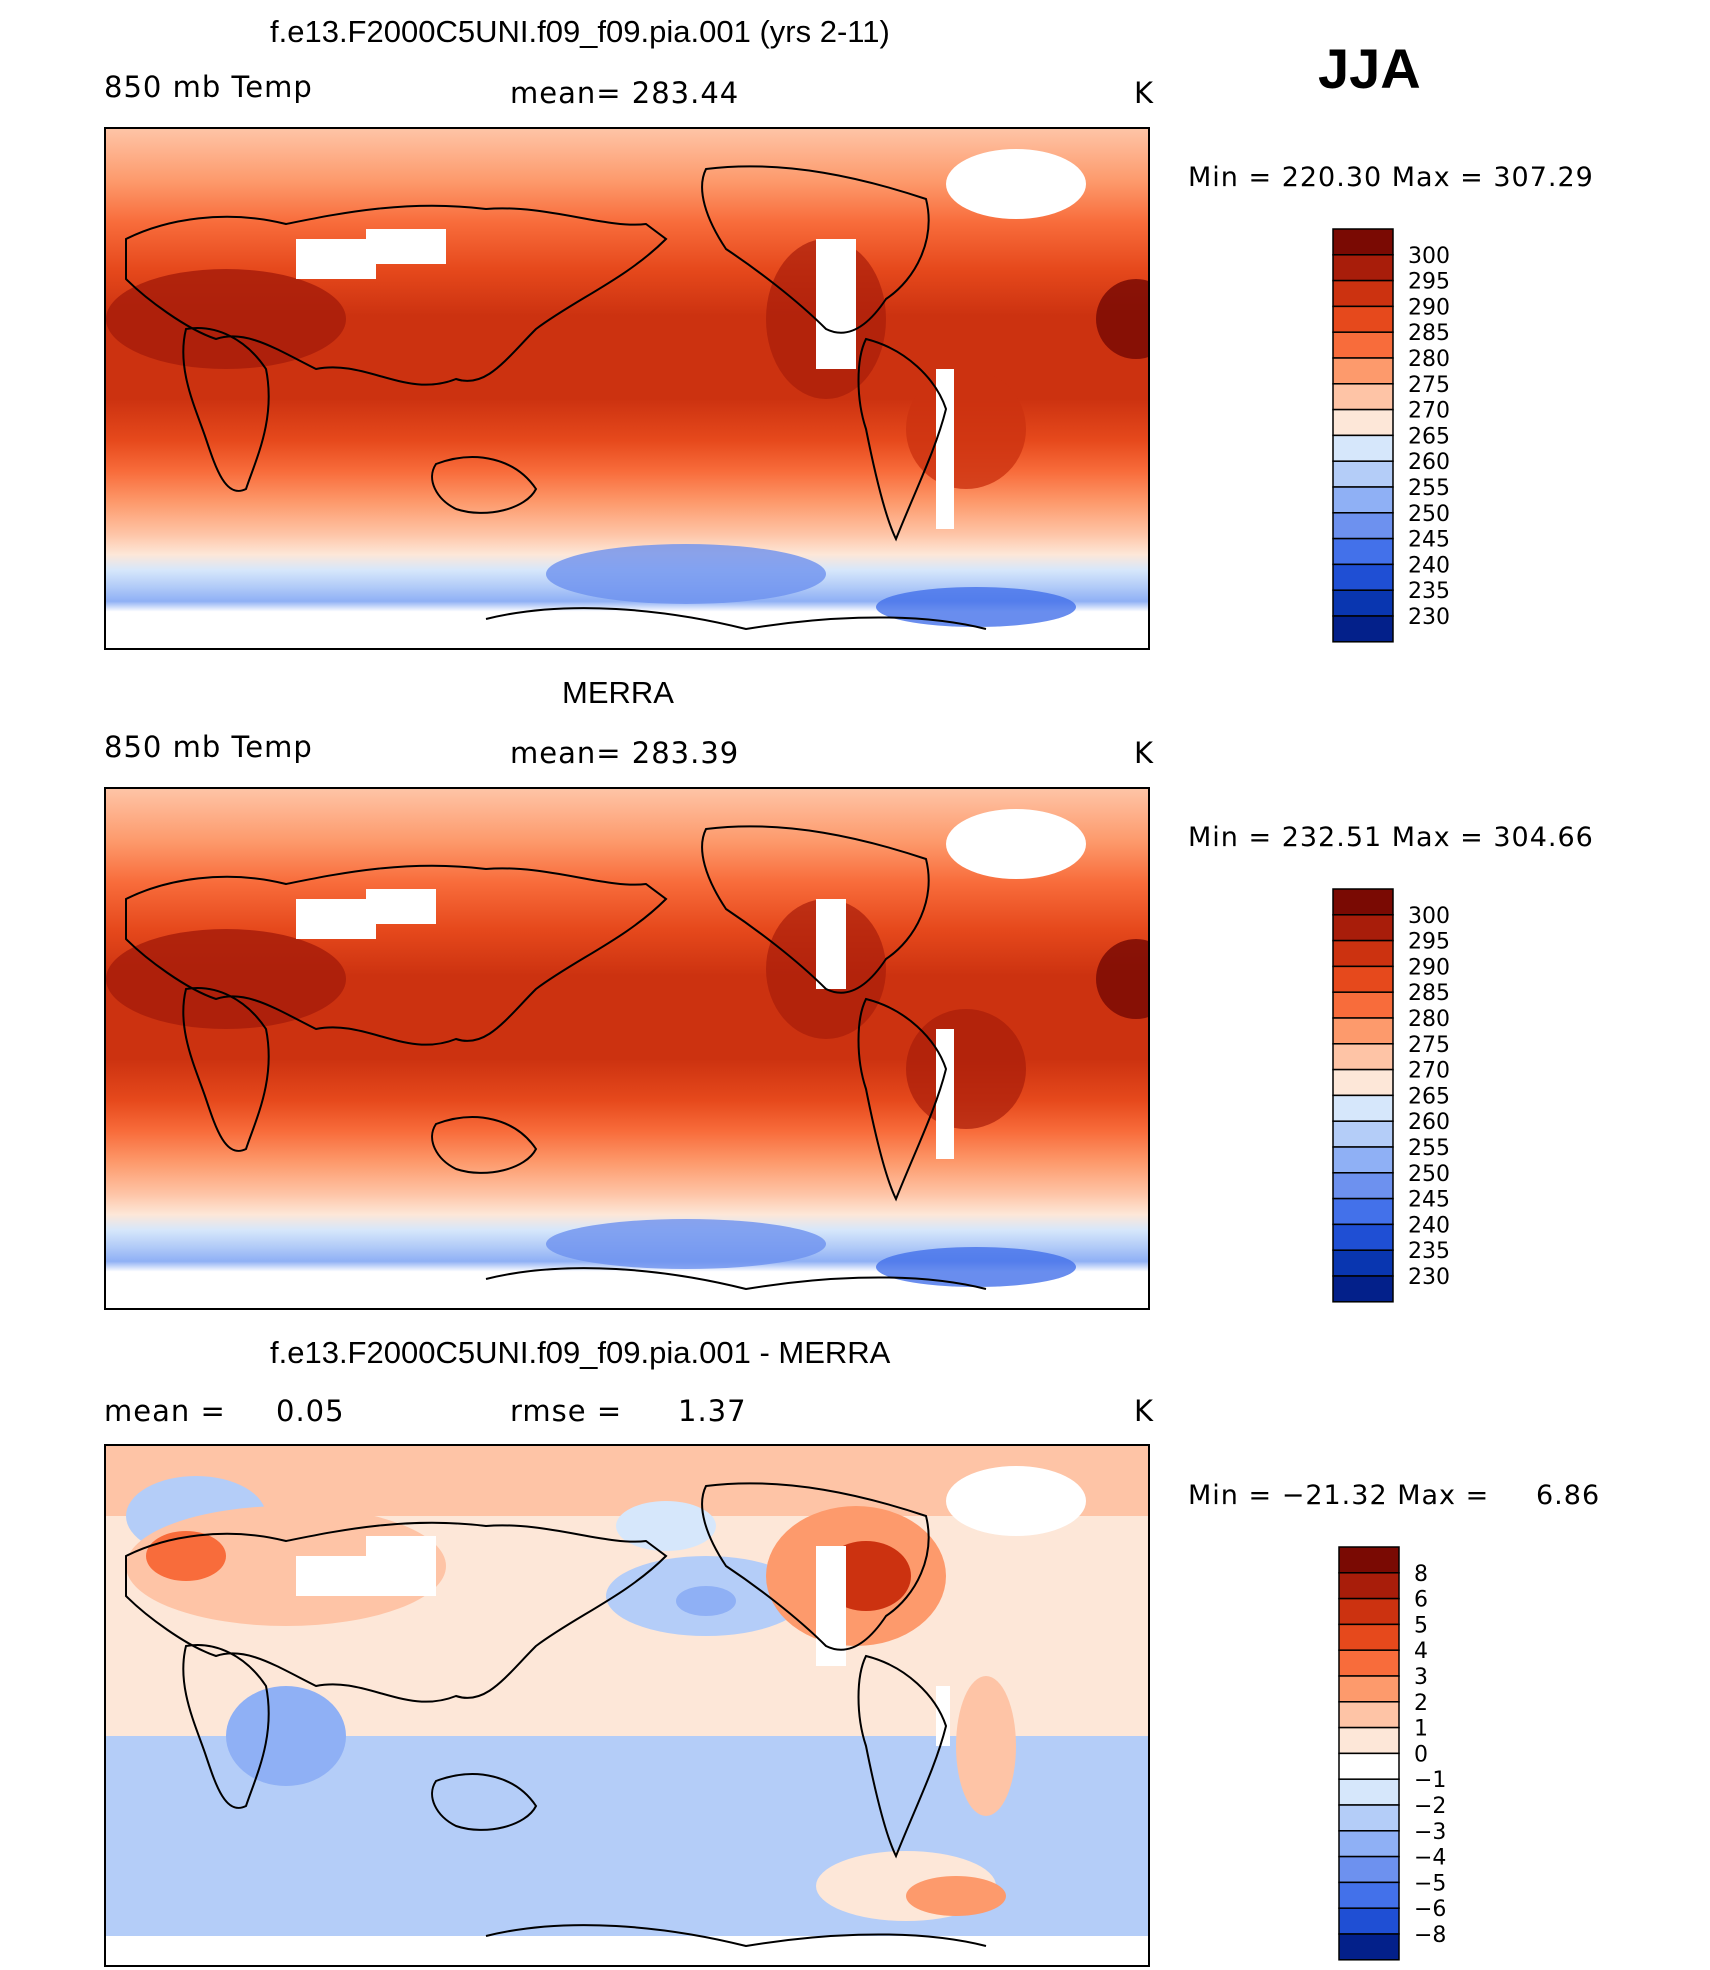  What do you see at coordinates (1339, 1495) in the screenshot?
I see `panel3-minmax: Min = −21.32 Max =` at bounding box center [1339, 1495].